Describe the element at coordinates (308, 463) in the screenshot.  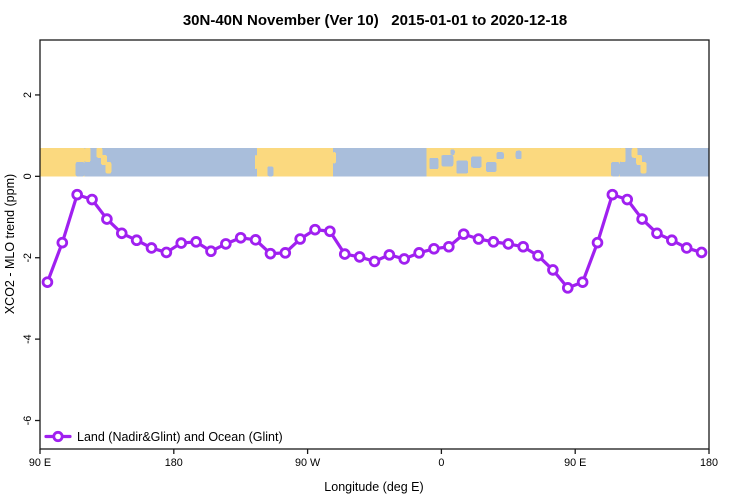
I see `x-tick-label: 90 W` at that location.